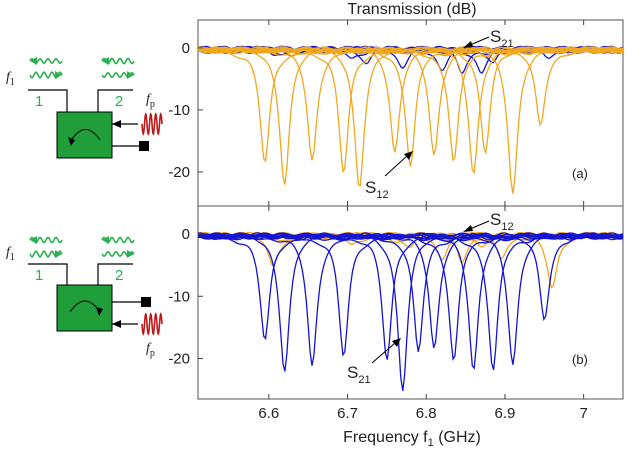 The image size is (641, 451). Describe the element at coordinates (150, 350) in the screenshot. I see `pump-freq-label-b: fp` at that location.